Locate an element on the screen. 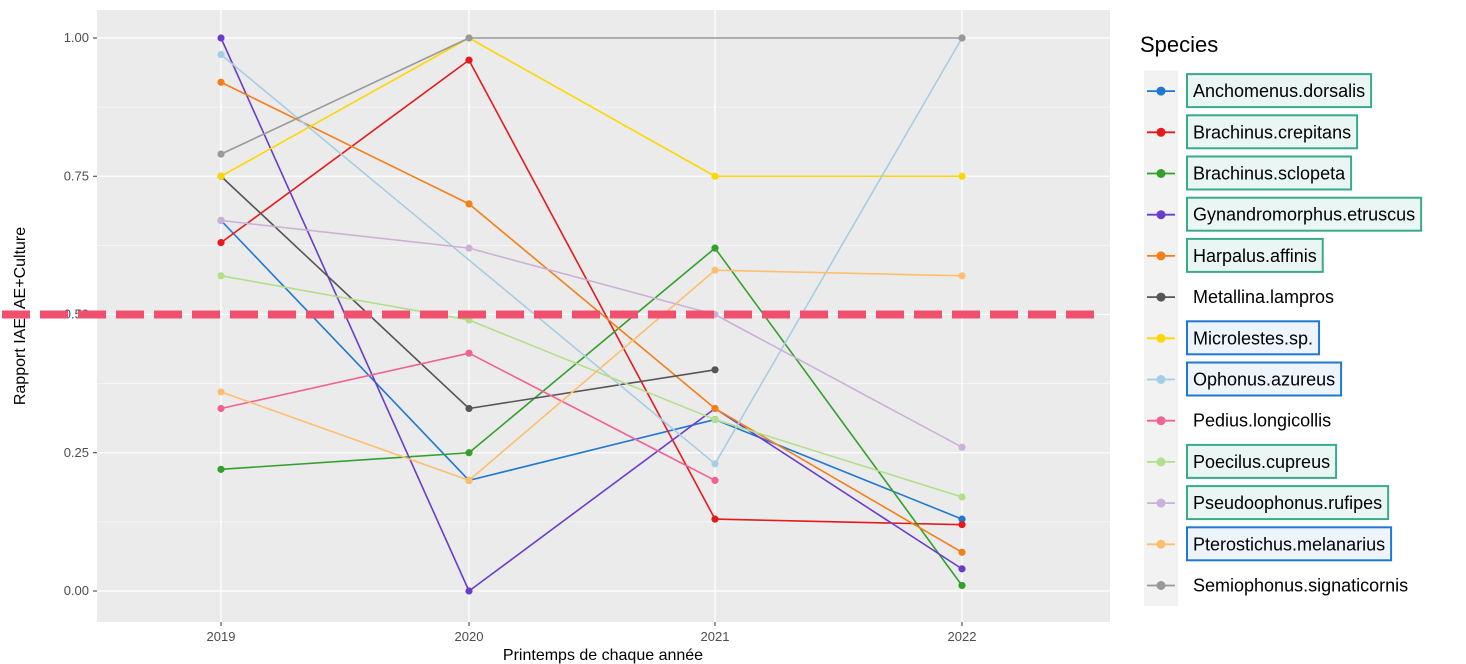 The width and height of the screenshot is (1466, 664). legend-item: Brachinus.sclopeta is located at coordinates (1250, 173).